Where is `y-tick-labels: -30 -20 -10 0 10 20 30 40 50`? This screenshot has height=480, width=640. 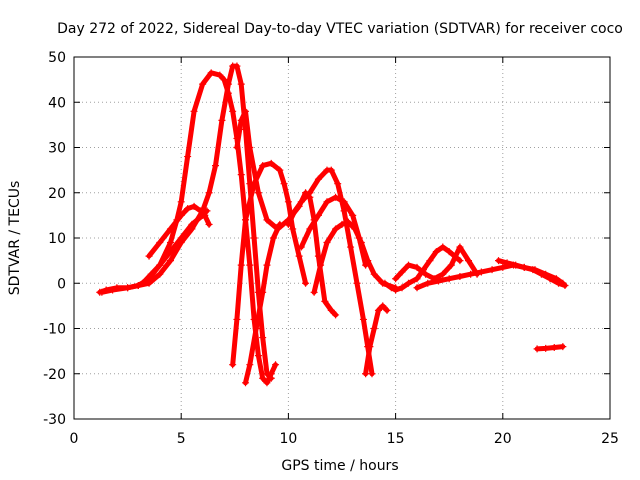
y-tick-labels: -30 -20 -10 0 10 20 30 40 50 is located at coordinates (54, 239).